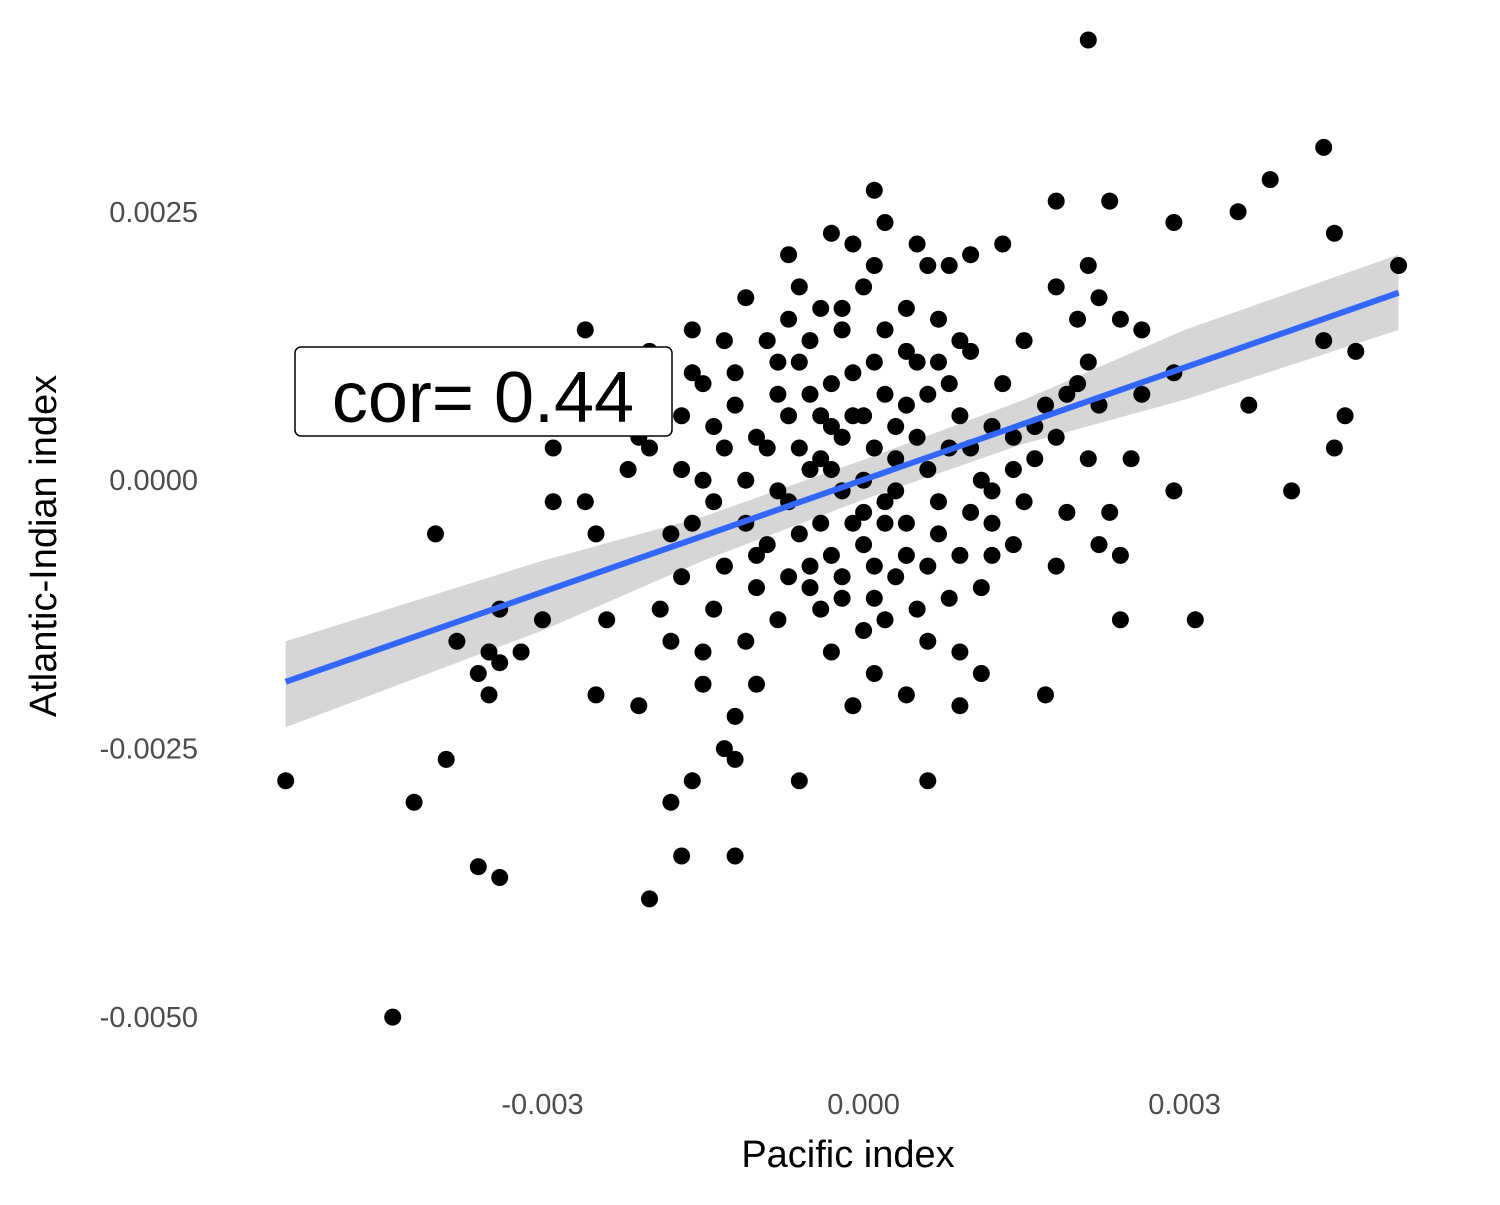 The image size is (1500, 1205). Describe the element at coordinates (44, 546) in the screenshot. I see `y-axis-title: Atlantic-Indian index` at that location.